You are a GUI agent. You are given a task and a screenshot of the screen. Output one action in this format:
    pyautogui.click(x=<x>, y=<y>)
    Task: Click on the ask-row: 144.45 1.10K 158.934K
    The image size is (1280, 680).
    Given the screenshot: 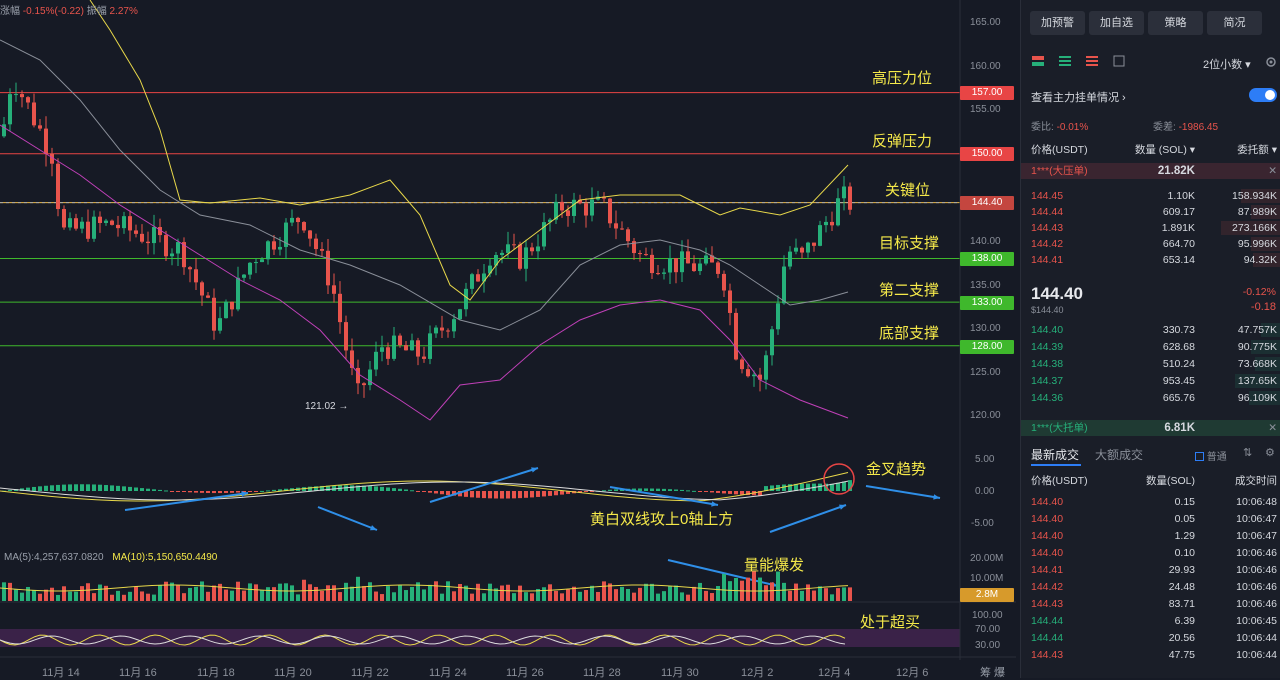 What is the action you would take?
    pyautogui.click(x=1150, y=196)
    